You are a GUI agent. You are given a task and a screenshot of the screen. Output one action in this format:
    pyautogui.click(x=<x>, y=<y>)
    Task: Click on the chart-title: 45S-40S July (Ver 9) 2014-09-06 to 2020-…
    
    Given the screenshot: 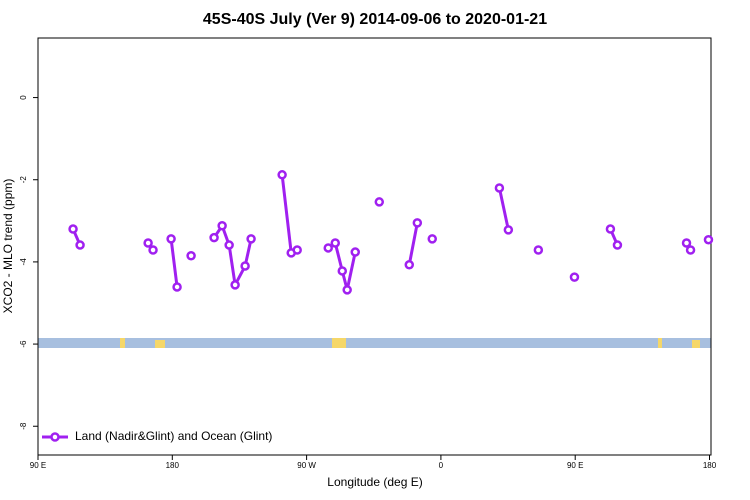 What is the action you would take?
    pyautogui.click(x=375, y=19)
    